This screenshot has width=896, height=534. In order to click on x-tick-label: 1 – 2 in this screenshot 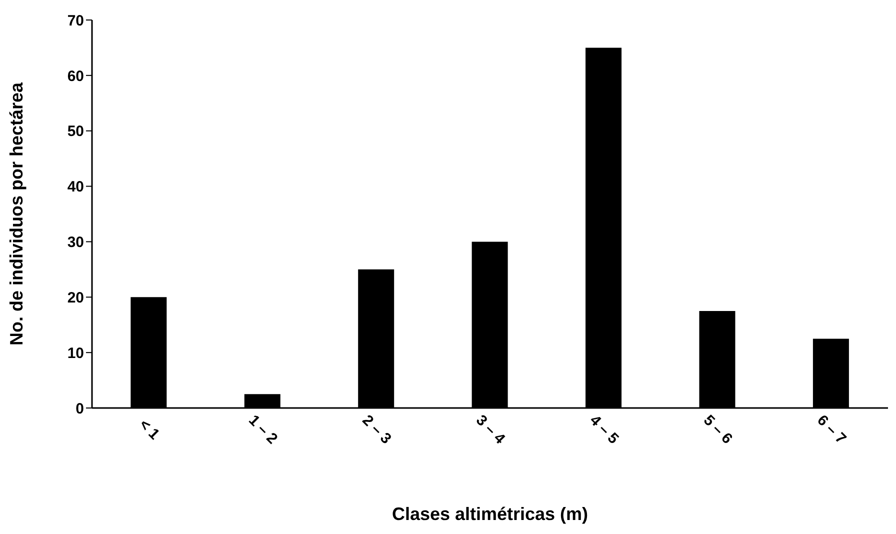, I will do `click(263, 430)`.